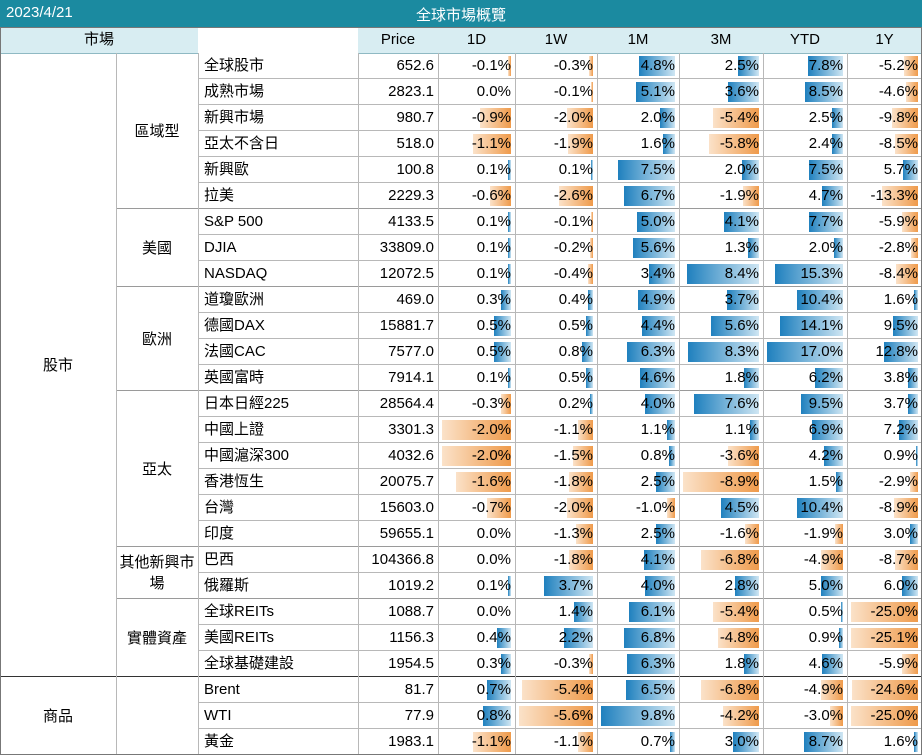 The height and width of the screenshot is (756, 922). I want to click on return-cell: 0.0%, so click(476, 92).